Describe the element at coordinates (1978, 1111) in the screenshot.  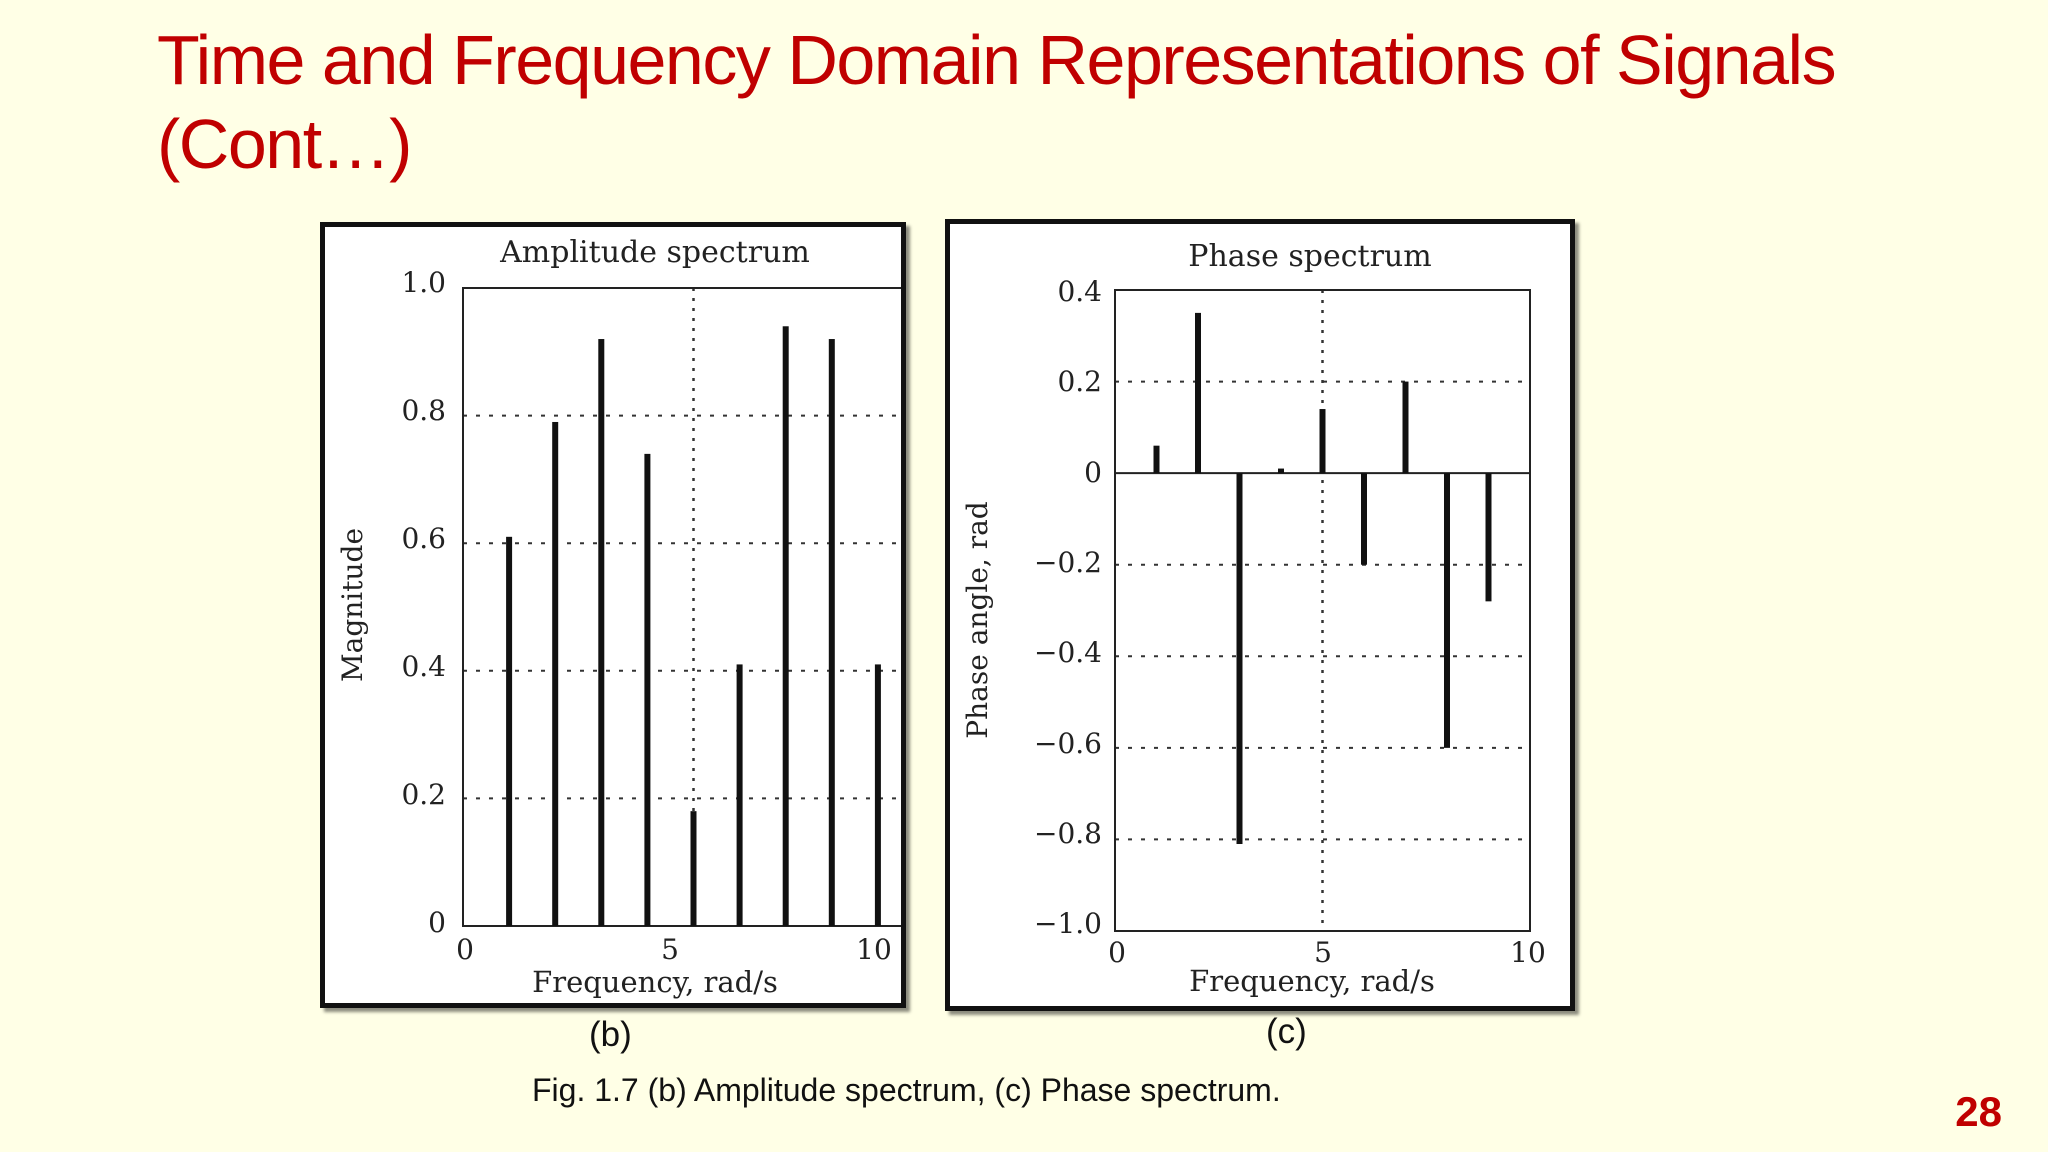
I see `page-number: 28` at that location.